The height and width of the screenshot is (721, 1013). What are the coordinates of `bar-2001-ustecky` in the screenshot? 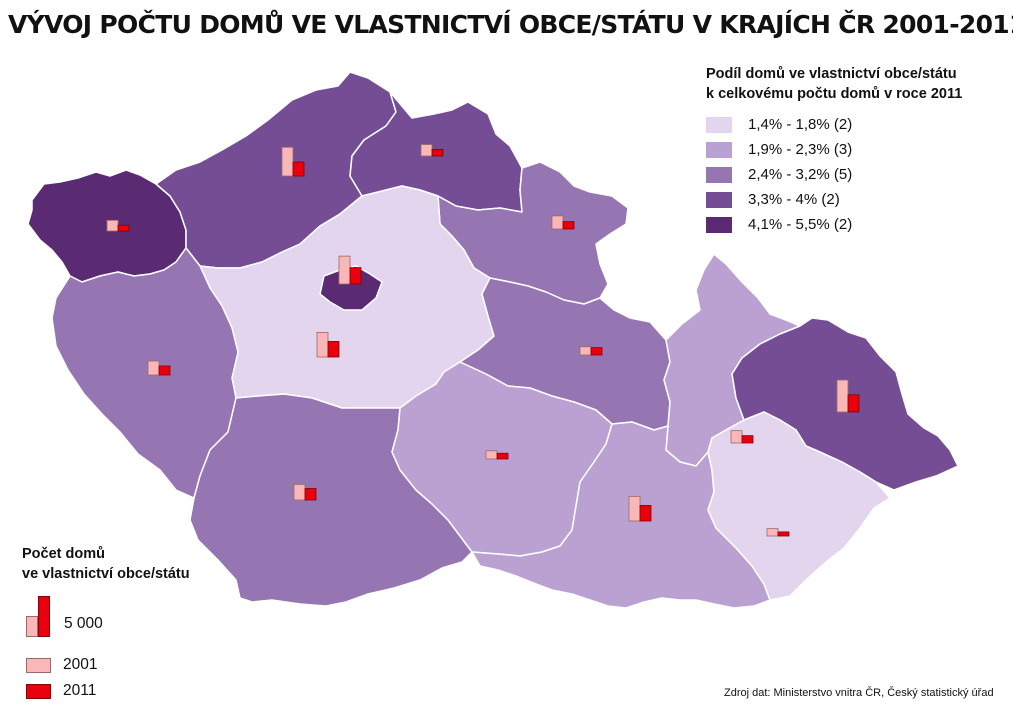 It's located at (287, 161).